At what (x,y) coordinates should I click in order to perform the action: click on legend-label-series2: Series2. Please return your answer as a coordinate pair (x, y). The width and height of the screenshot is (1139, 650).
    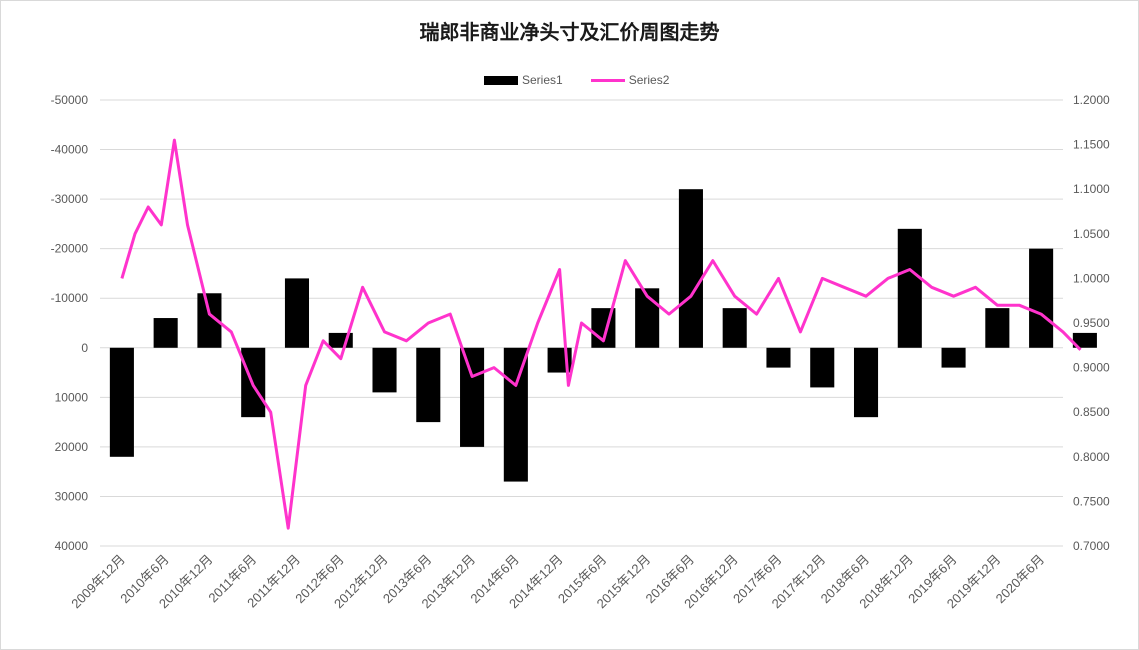
    Looking at the image, I should click on (649, 80).